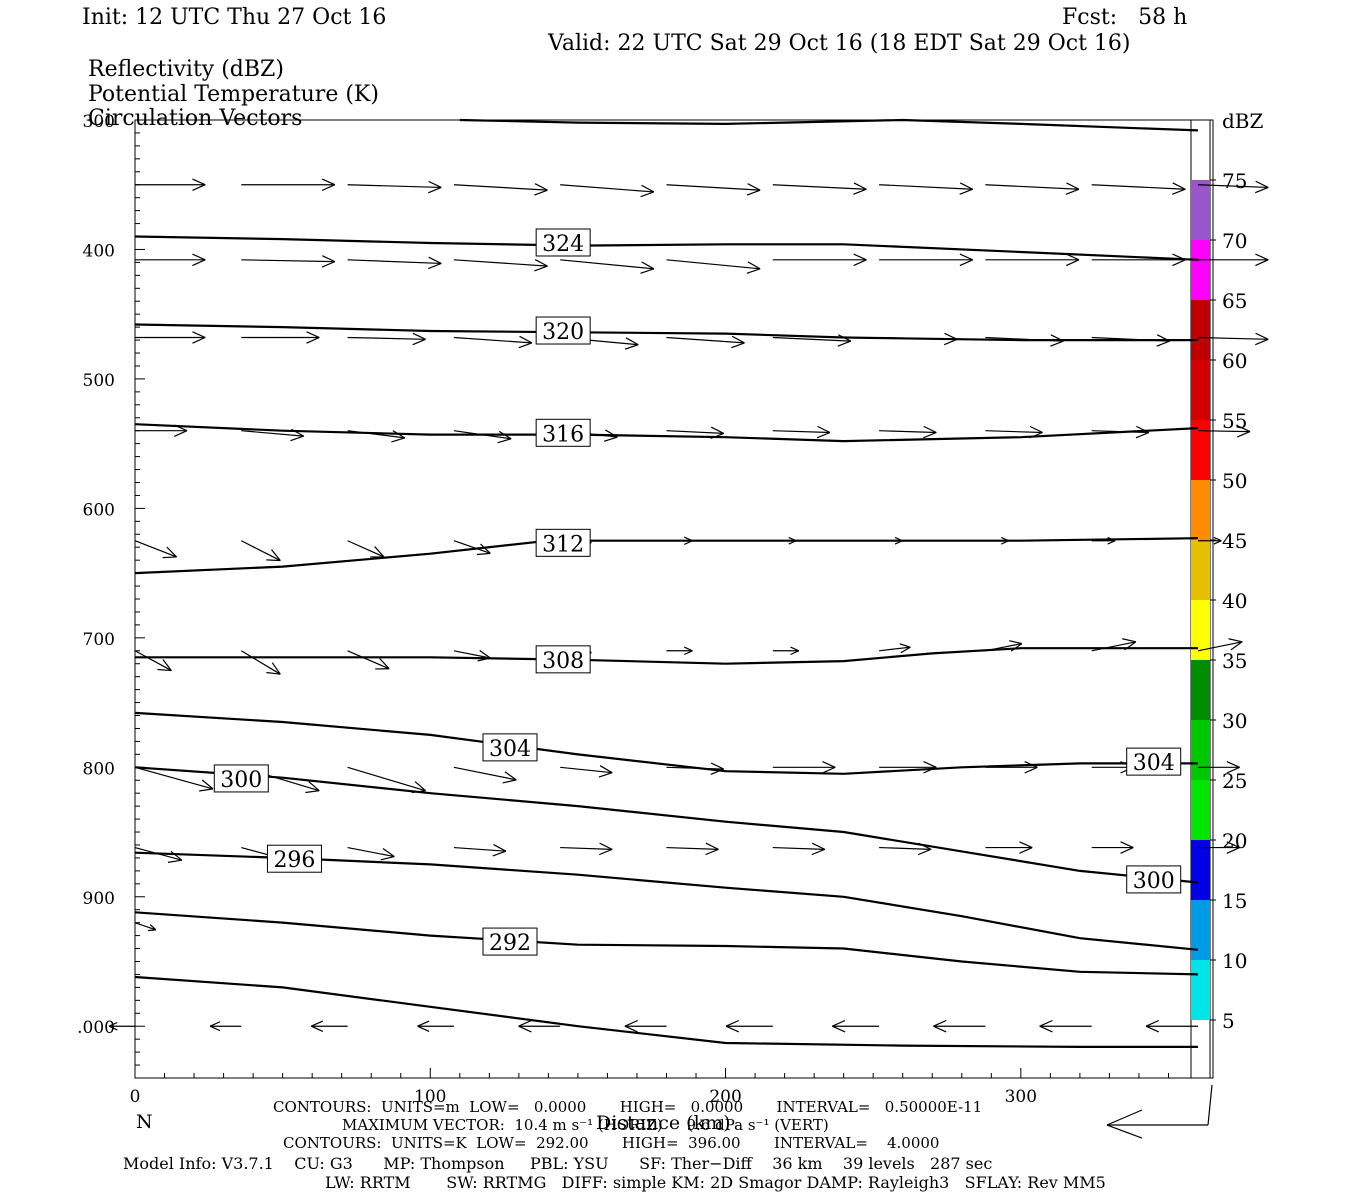  I want to click on isentrope-label: 308, so click(563, 659).